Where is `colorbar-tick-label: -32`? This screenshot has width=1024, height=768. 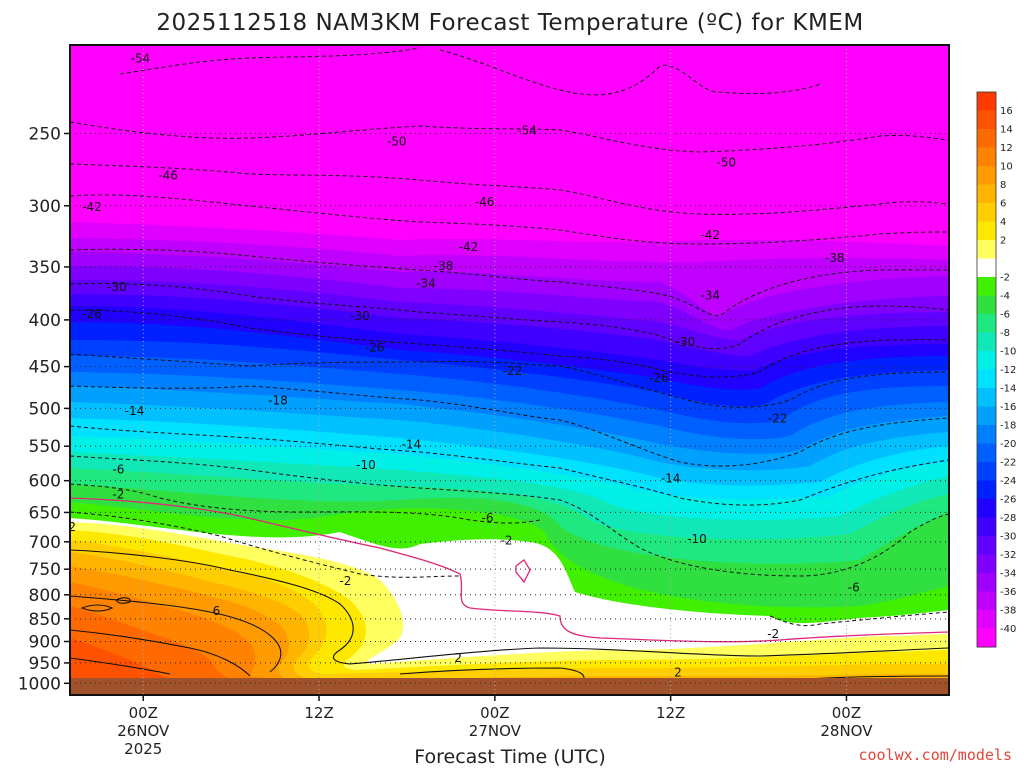
colorbar-tick-label: -32 is located at coordinates (1008, 555).